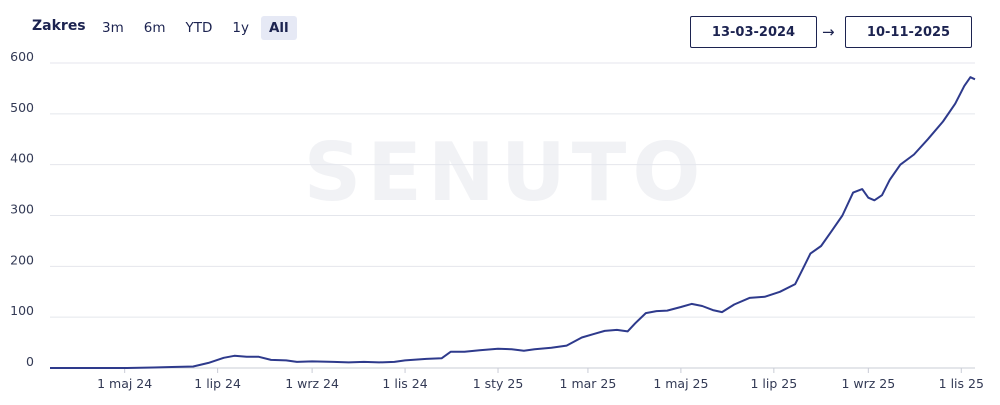  What do you see at coordinates (500, 28) in the screenshot?
I see `toolbar: Zakres 3m 6m YTD 1y All →` at bounding box center [500, 28].